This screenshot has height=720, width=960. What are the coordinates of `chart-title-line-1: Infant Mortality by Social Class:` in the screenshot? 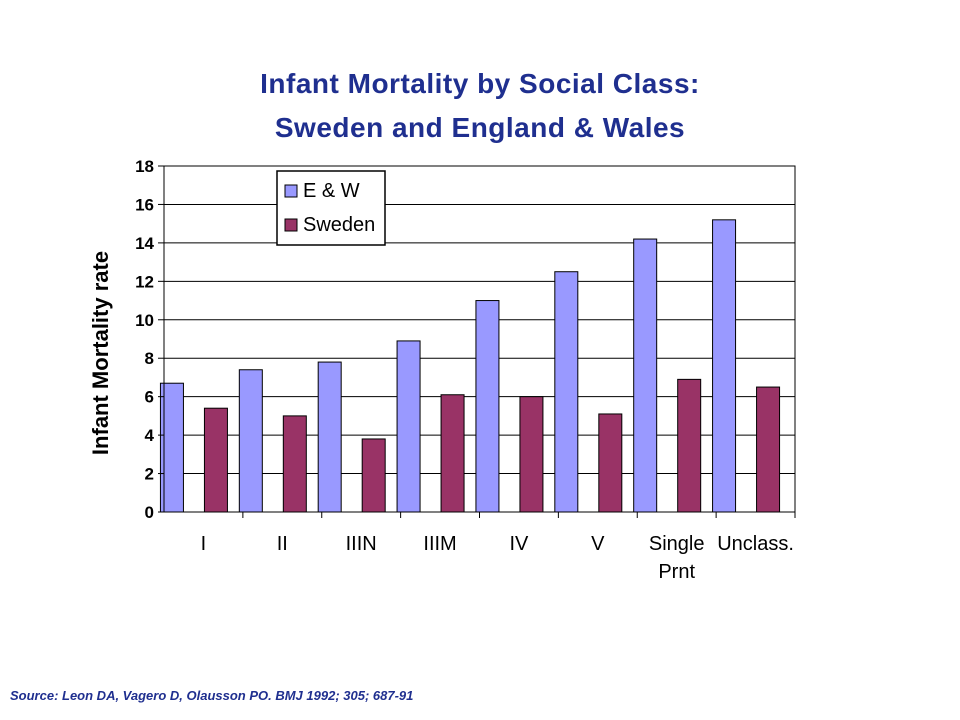 It's located at (480, 83).